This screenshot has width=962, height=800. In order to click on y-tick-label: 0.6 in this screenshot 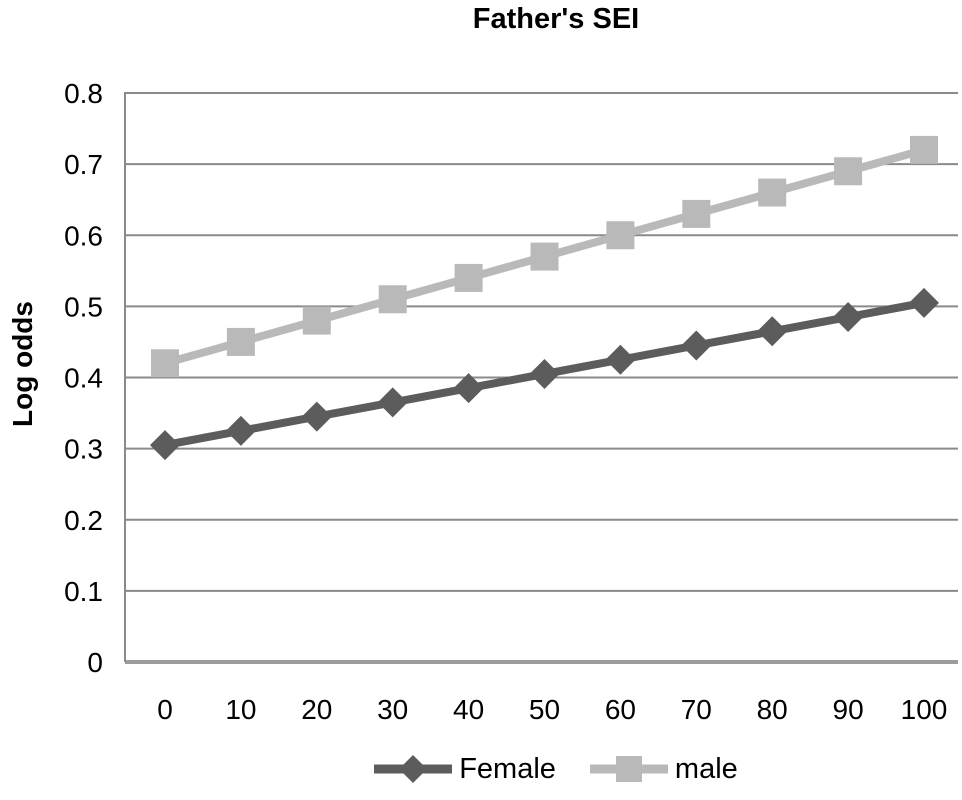, I will do `click(83, 235)`.